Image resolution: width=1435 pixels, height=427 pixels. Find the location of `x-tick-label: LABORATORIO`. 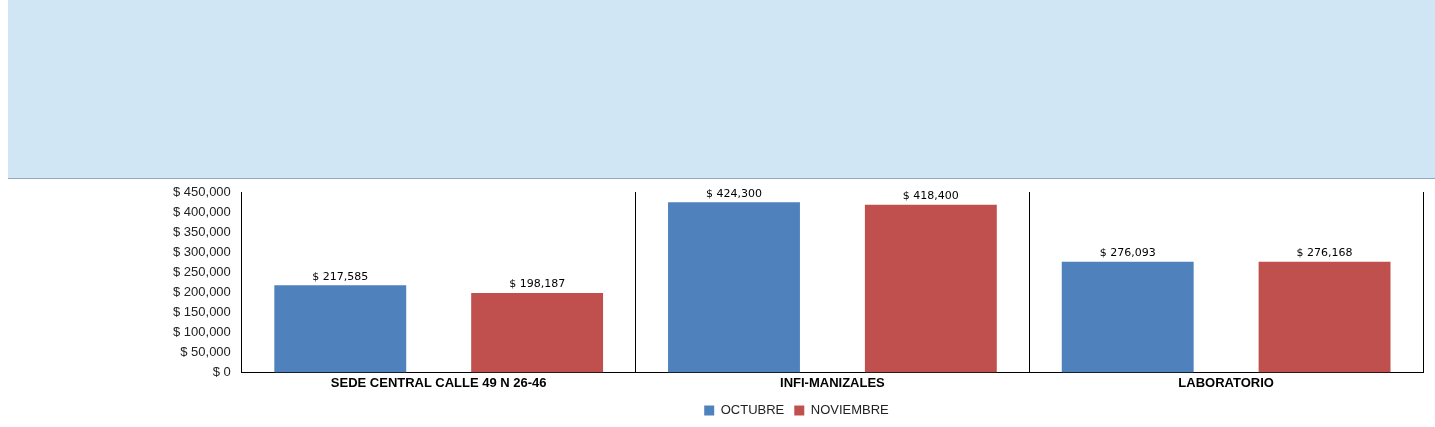

x-tick-label: LABORATORIO is located at coordinates (1226, 382).